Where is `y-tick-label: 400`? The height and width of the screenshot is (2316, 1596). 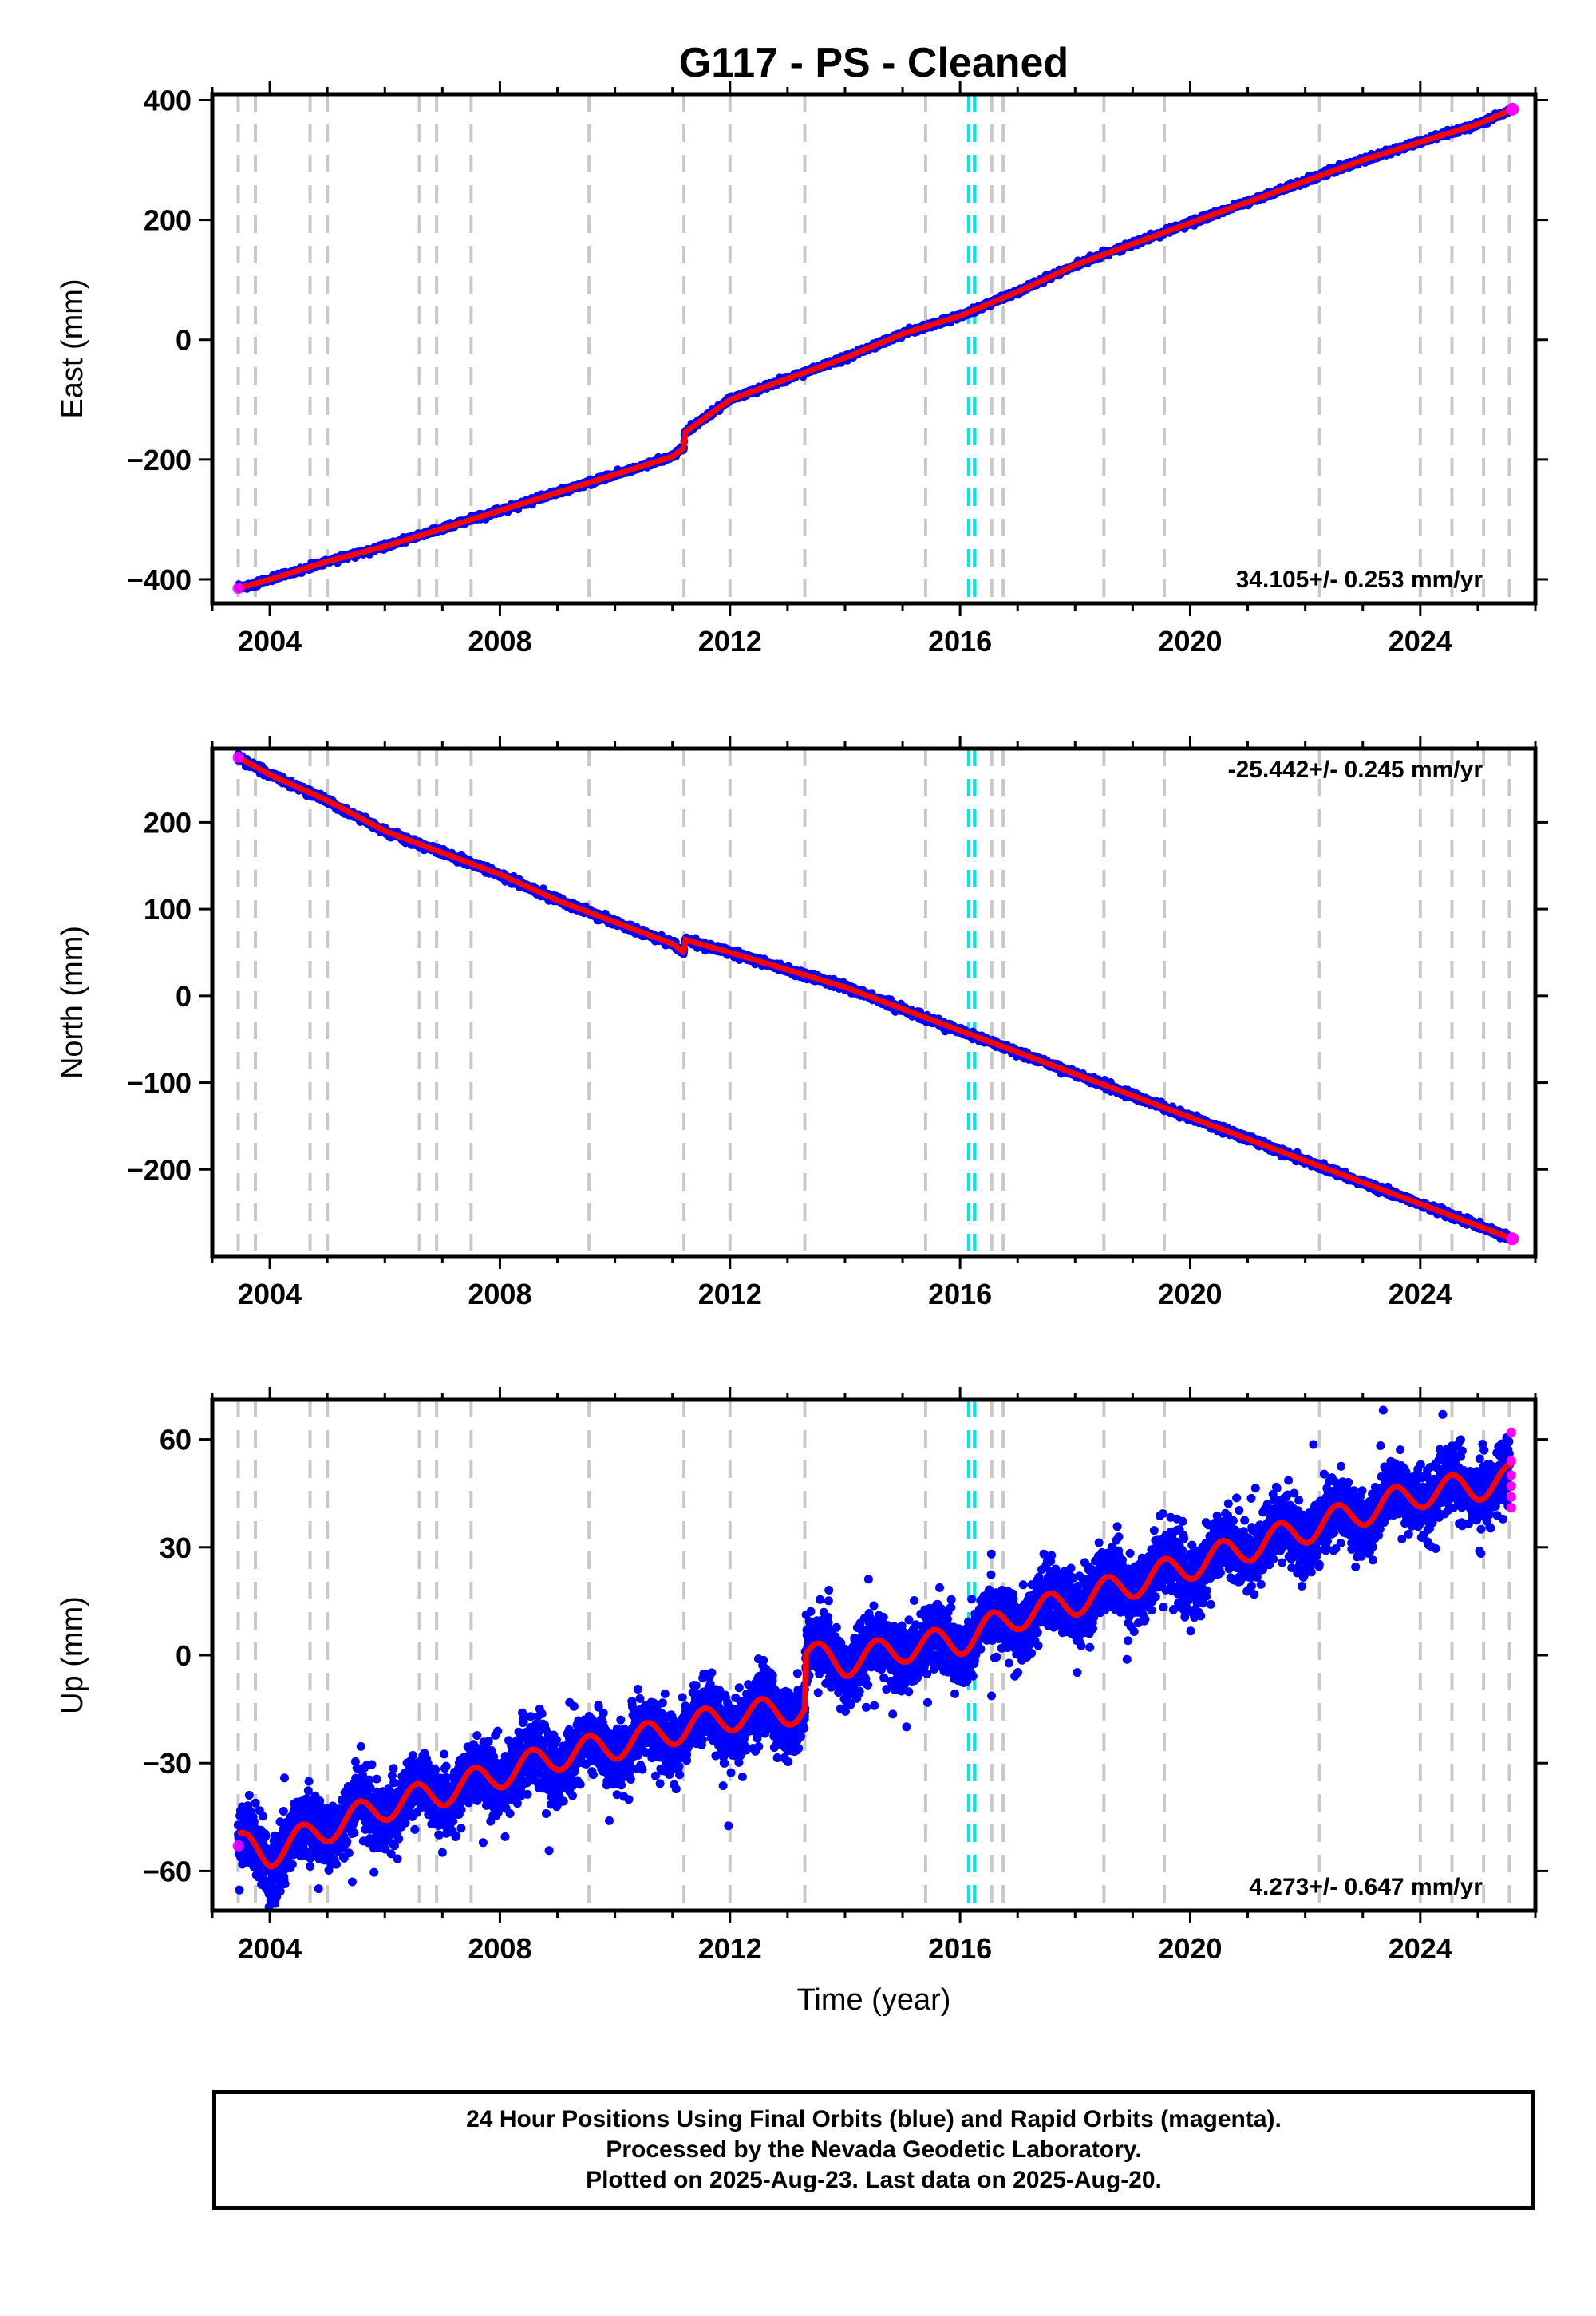
y-tick-label: 400 is located at coordinates (168, 101).